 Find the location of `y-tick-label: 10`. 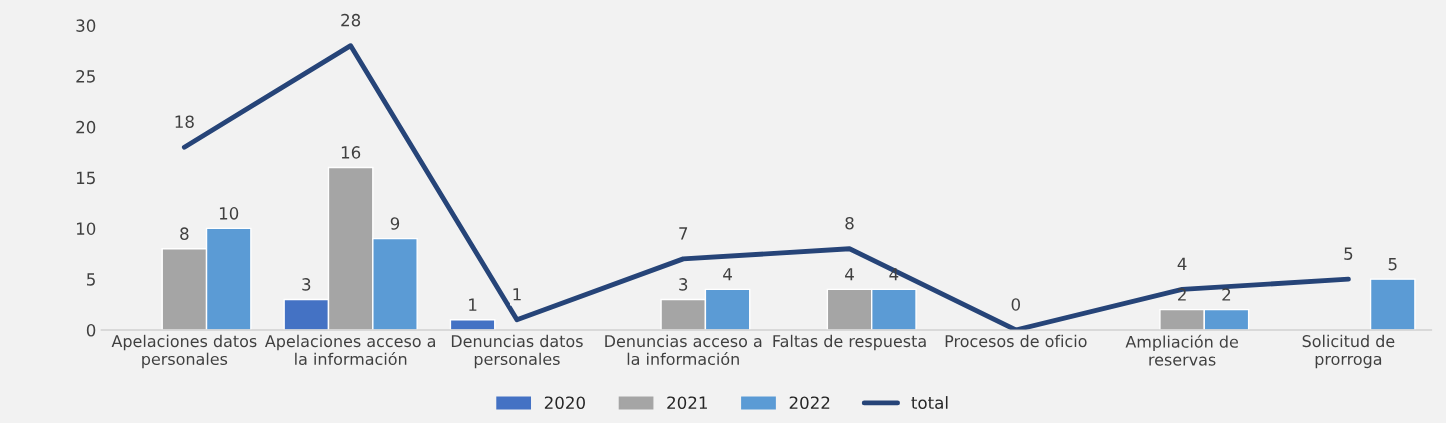

y-tick-label: 10 is located at coordinates (86, 228).